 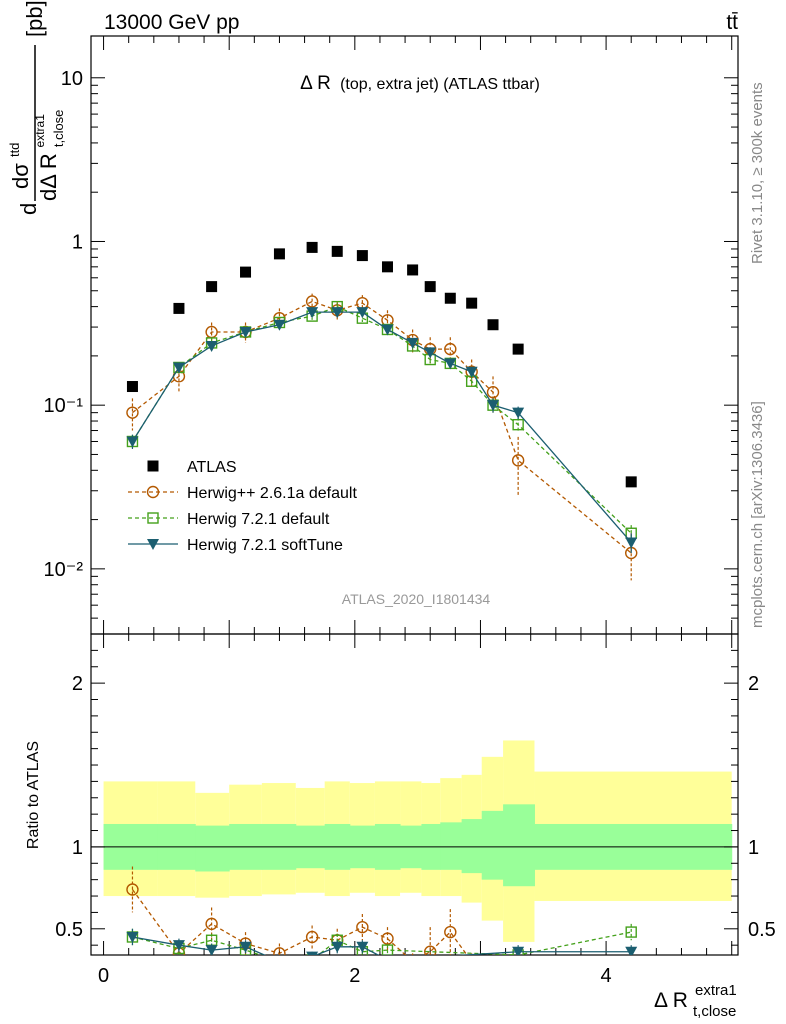 What do you see at coordinates (77, 848) in the screenshot?
I see `ratio-y-tick-label: 1` at bounding box center [77, 848].